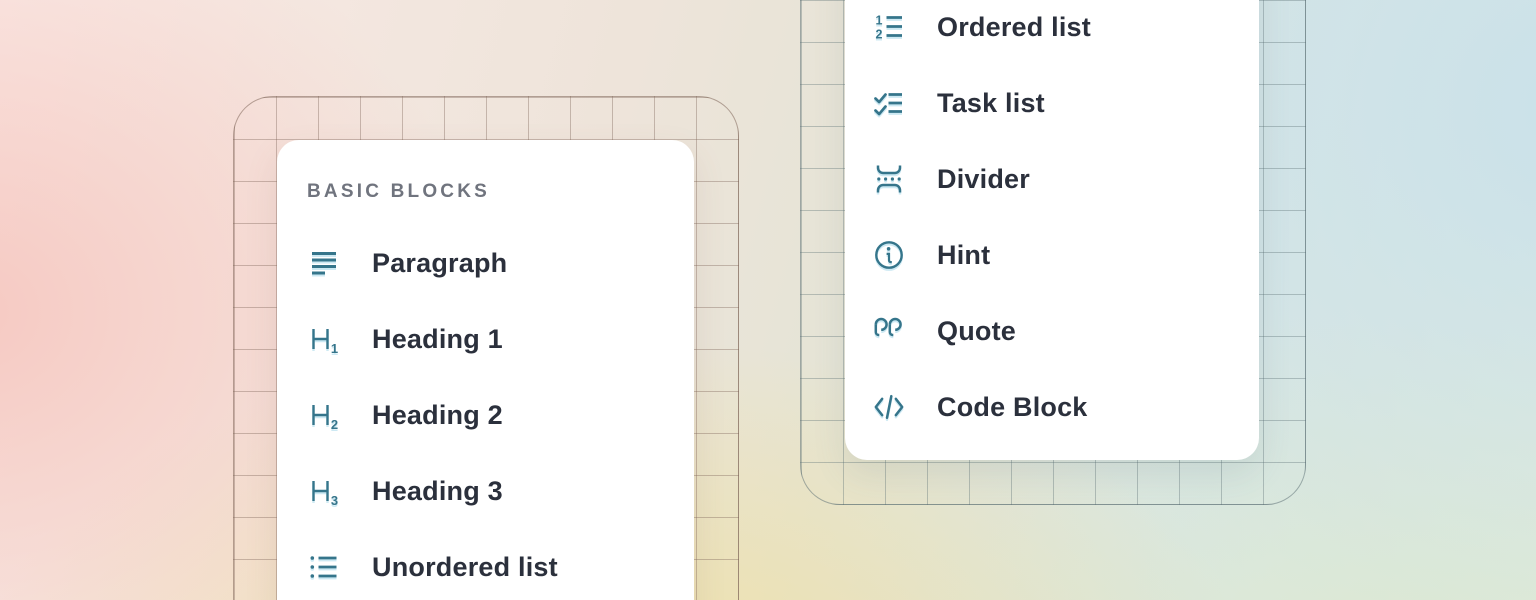  What do you see at coordinates (983, 178) in the screenshot?
I see `menu-item-label: Divider` at bounding box center [983, 178].